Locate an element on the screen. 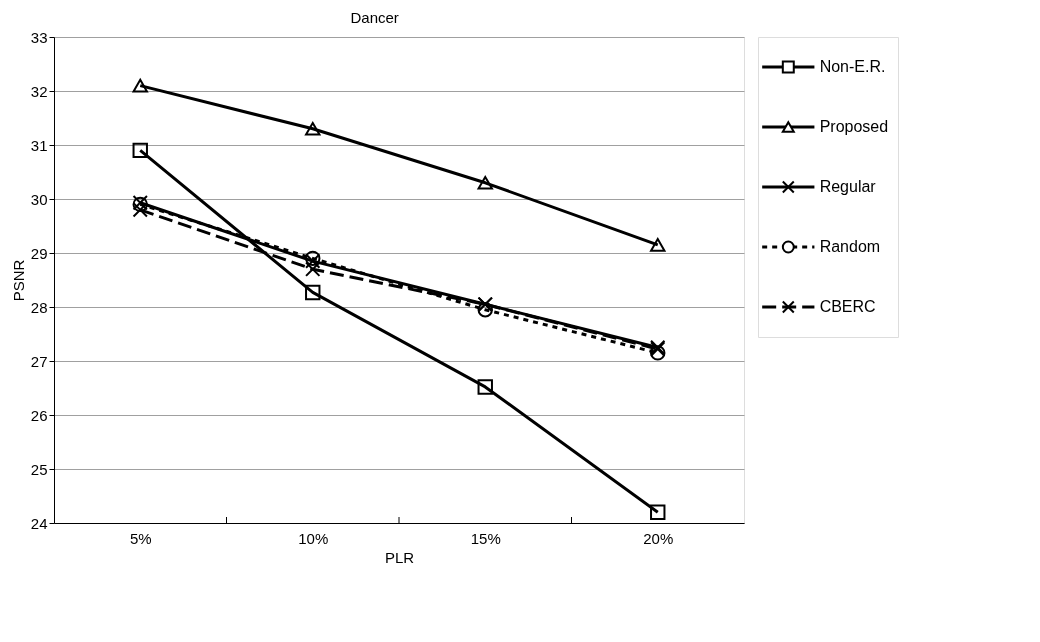 The width and height of the screenshot is (1040, 642). legend-label: Regular is located at coordinates (848, 186).